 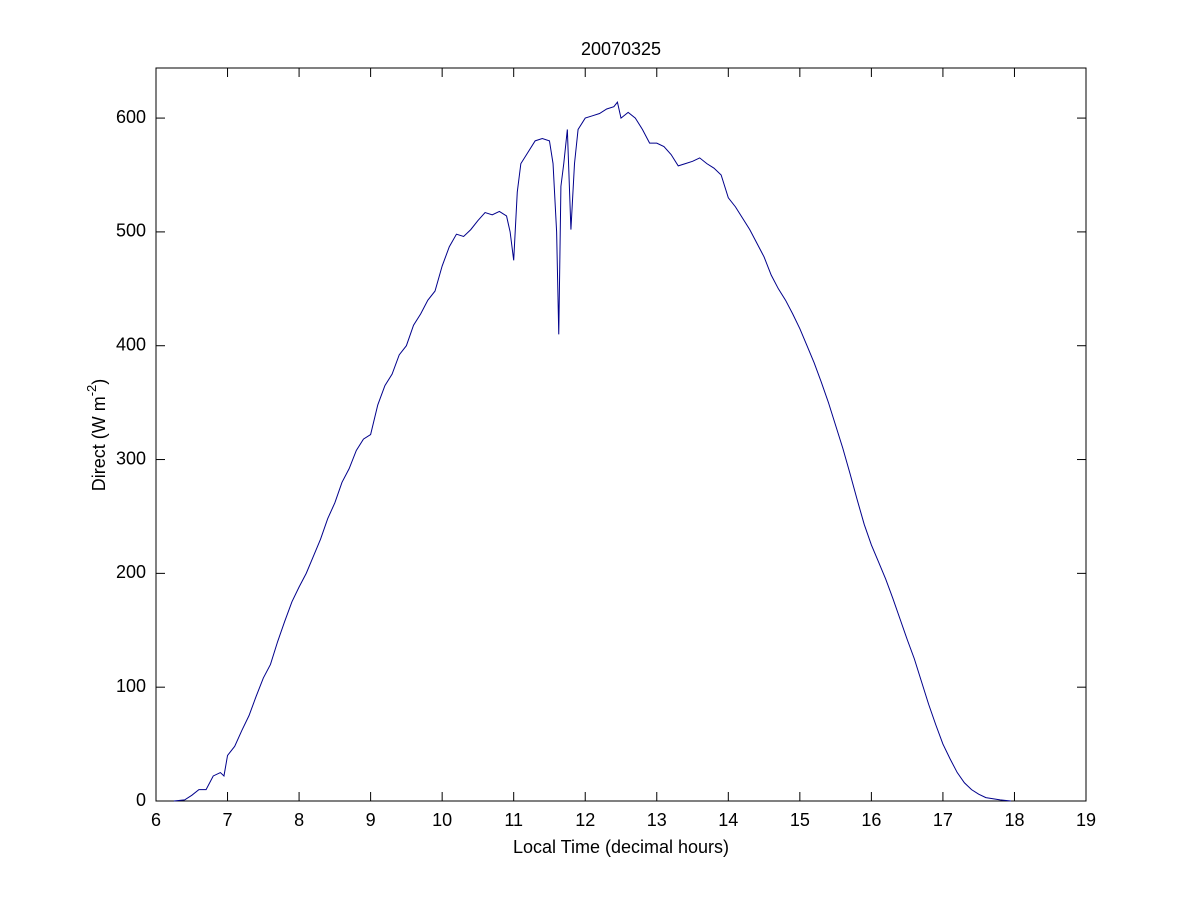 What do you see at coordinates (131, 458) in the screenshot?
I see `y-tick-label: 300` at bounding box center [131, 458].